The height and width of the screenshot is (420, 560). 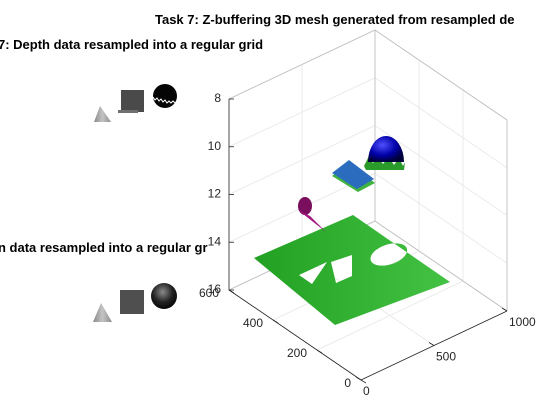 What do you see at coordinates (215, 289) in the screenshot?
I see `z-tick-label: 16` at bounding box center [215, 289].